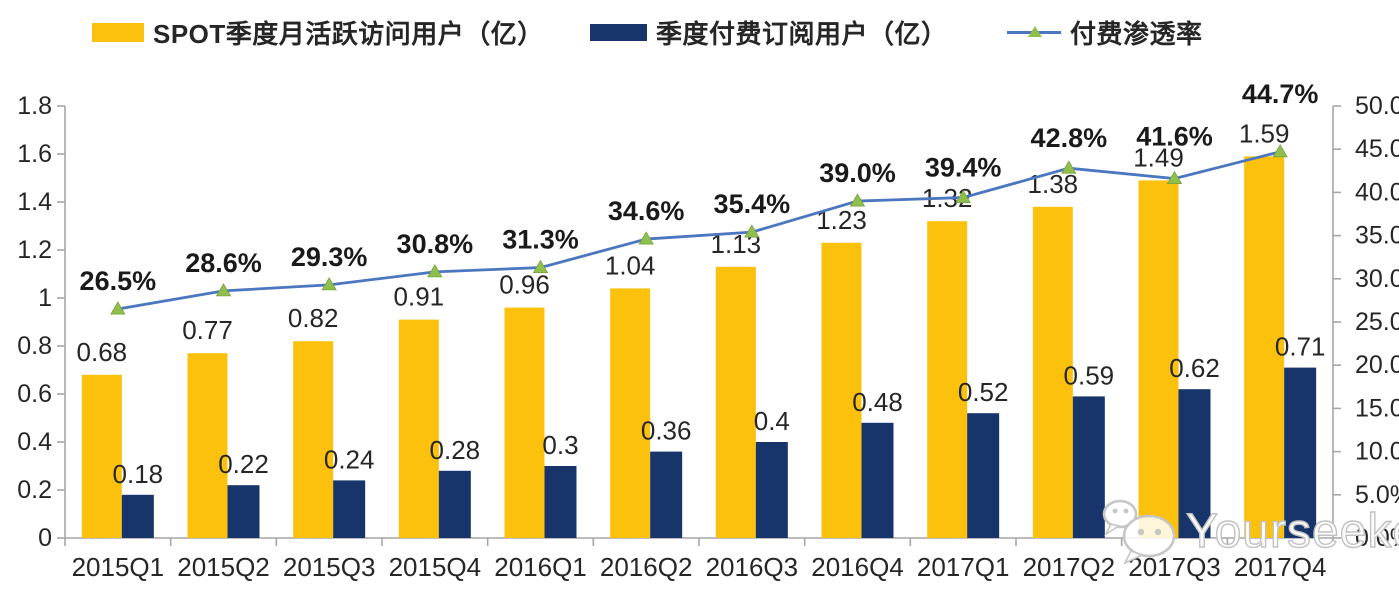  I want to click on penetration-label: 39.0%, so click(857, 173).